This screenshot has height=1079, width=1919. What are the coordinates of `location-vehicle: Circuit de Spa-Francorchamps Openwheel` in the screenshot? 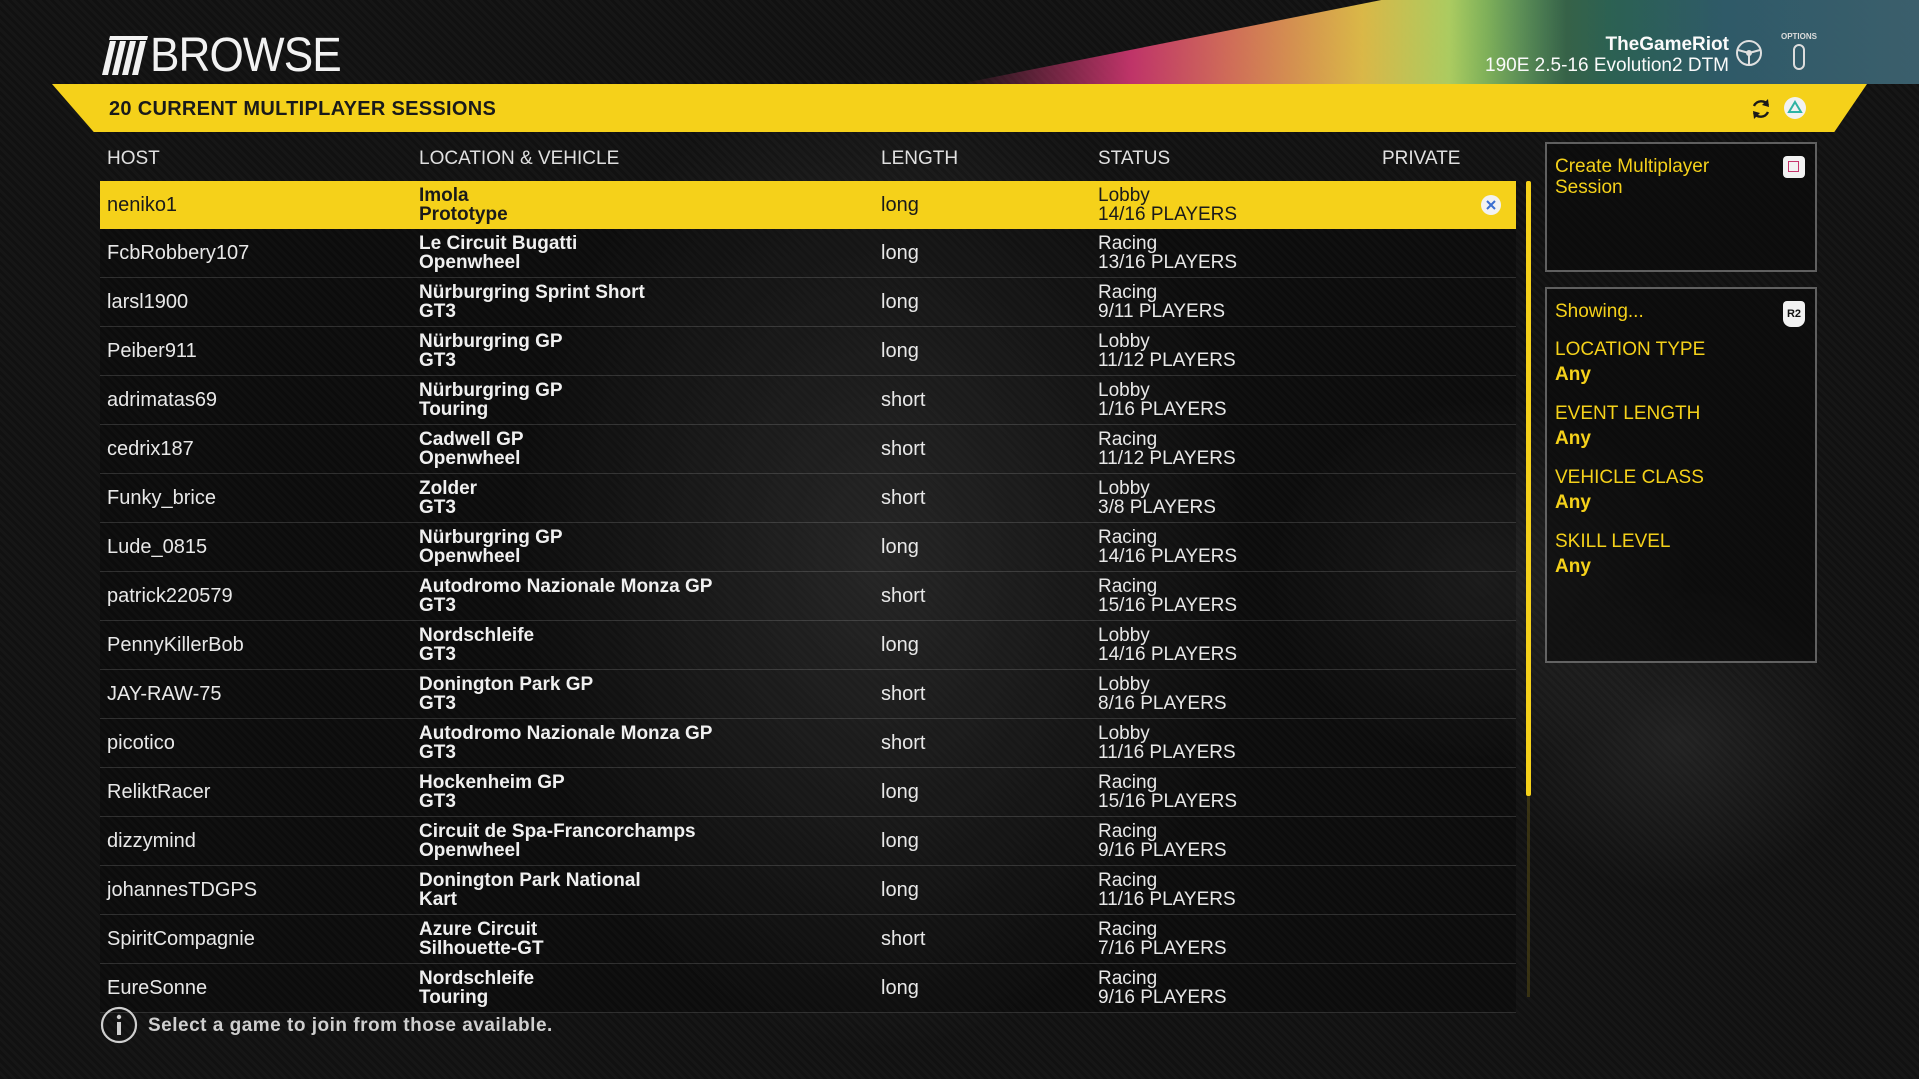 It's located at (557, 841).